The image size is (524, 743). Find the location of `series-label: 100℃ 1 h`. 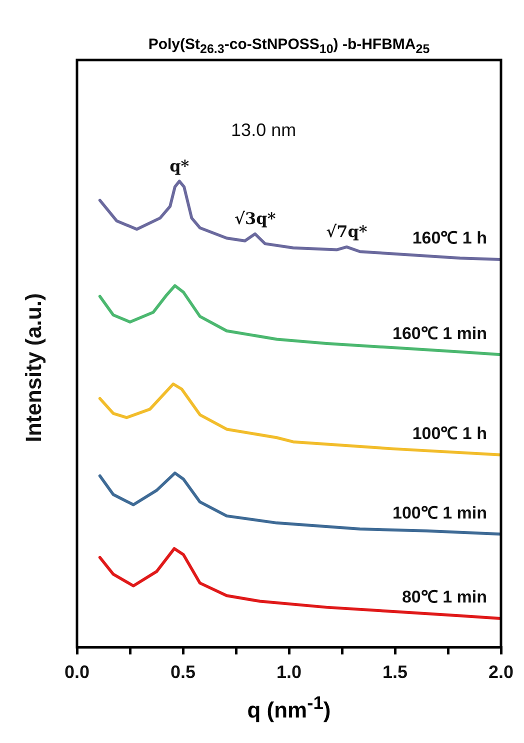

series-label: 100℃ 1 h is located at coordinates (449, 434).